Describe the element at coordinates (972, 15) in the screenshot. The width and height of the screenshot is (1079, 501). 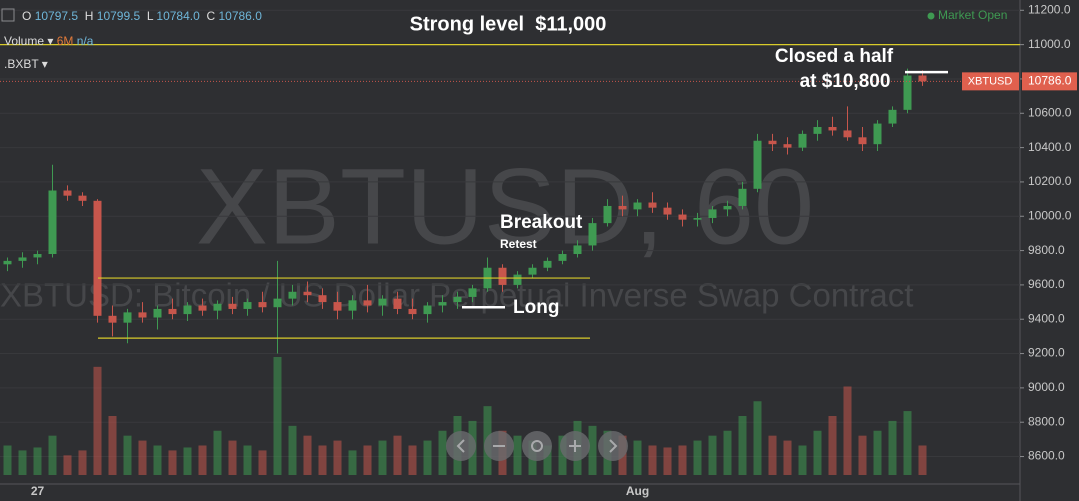
I see `market-status: Market Open` at that location.